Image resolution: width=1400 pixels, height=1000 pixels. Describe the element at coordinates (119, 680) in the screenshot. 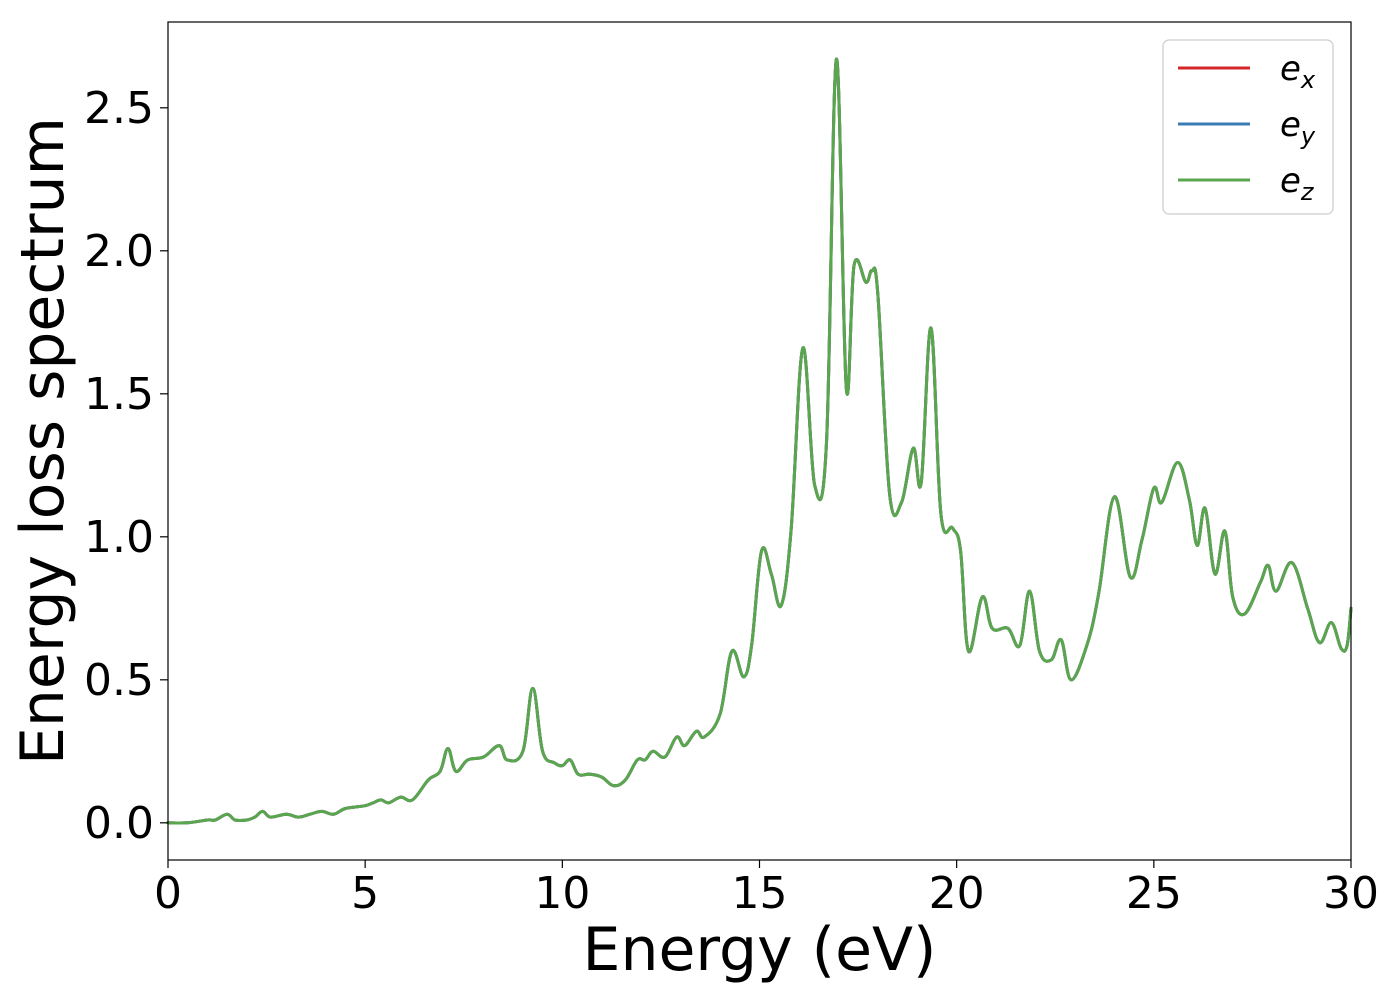

I see `y-tick-label: 0.5` at that location.